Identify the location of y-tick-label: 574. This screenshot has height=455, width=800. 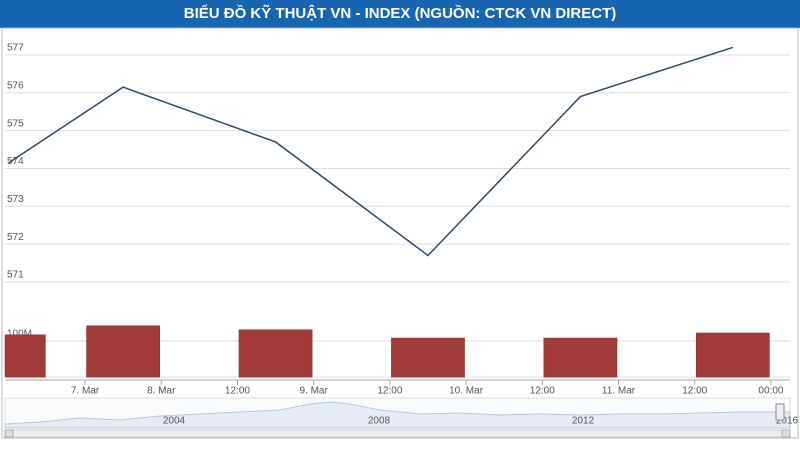
(15, 161).